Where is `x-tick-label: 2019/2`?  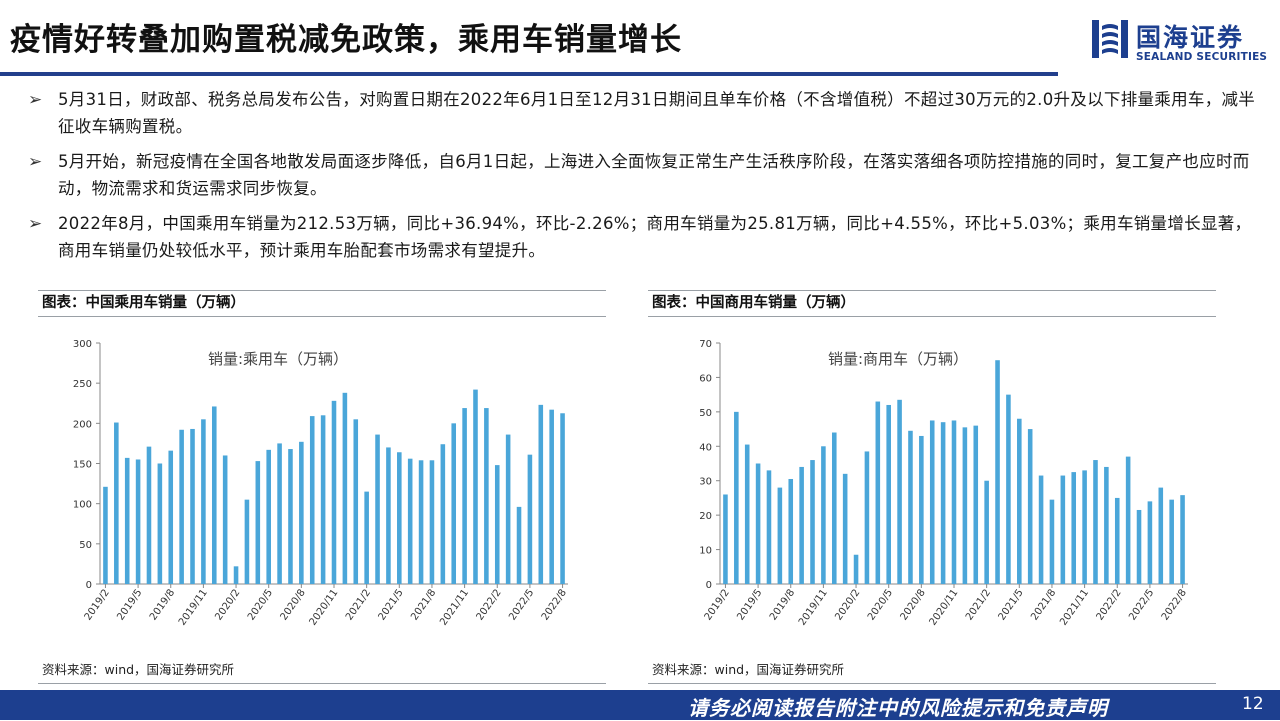
x-tick-label: 2019/2 is located at coordinates (97, 604).